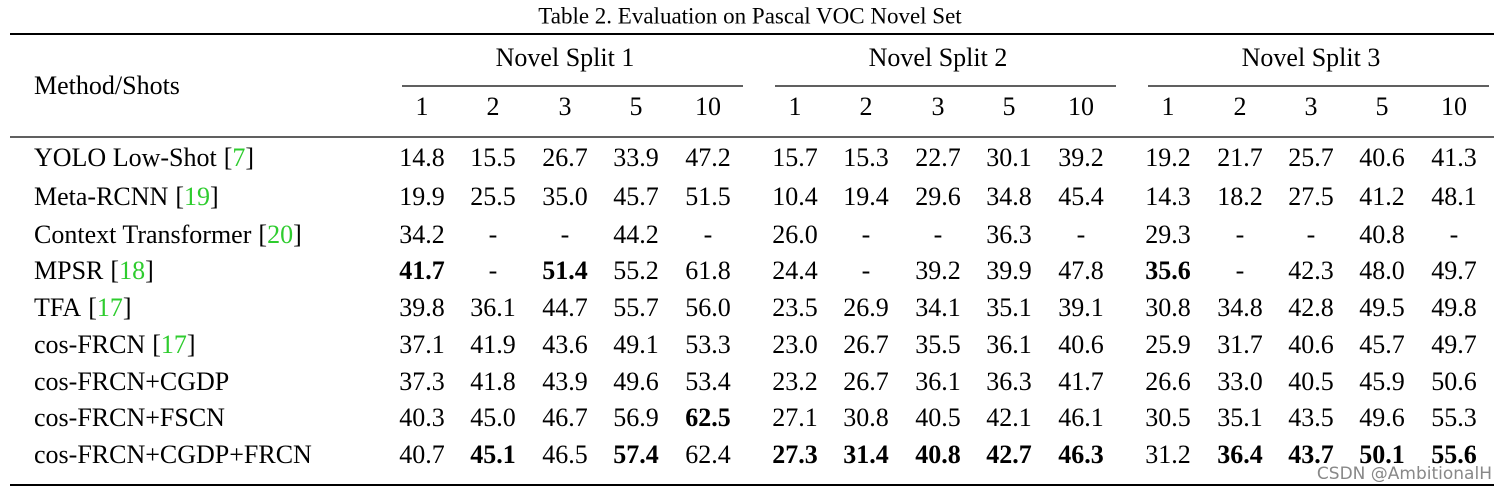 This screenshot has height=493, width=1506. I want to click on split-header: Novel Split 1, so click(565, 57).